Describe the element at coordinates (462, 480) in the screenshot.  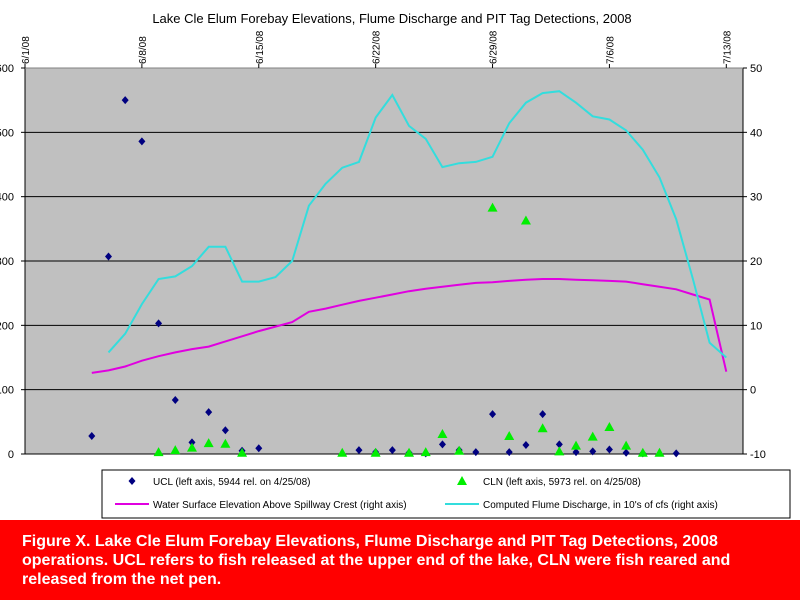
I see `legend-swatch-triangle` at that location.